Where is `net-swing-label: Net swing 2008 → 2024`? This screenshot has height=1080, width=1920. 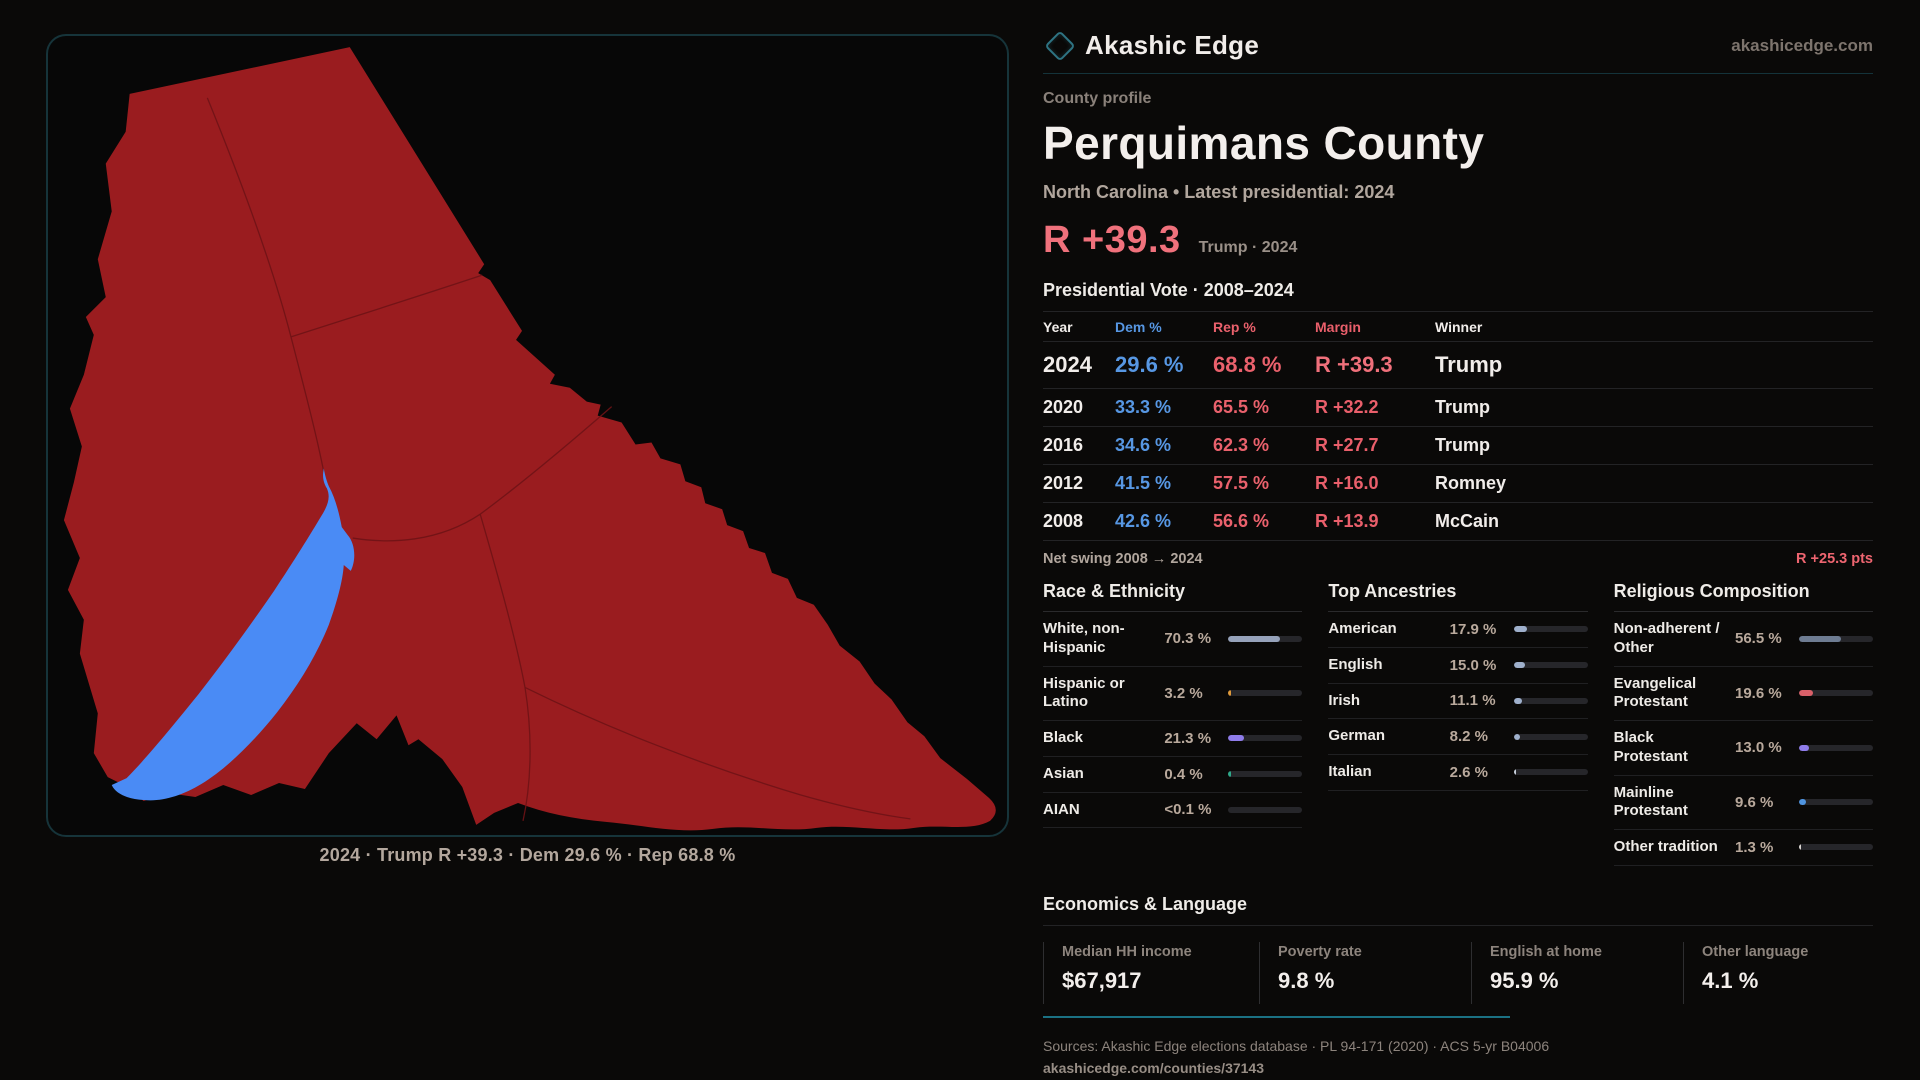
net-swing-label: Net swing 2008 → 2024 is located at coordinates (1123, 559).